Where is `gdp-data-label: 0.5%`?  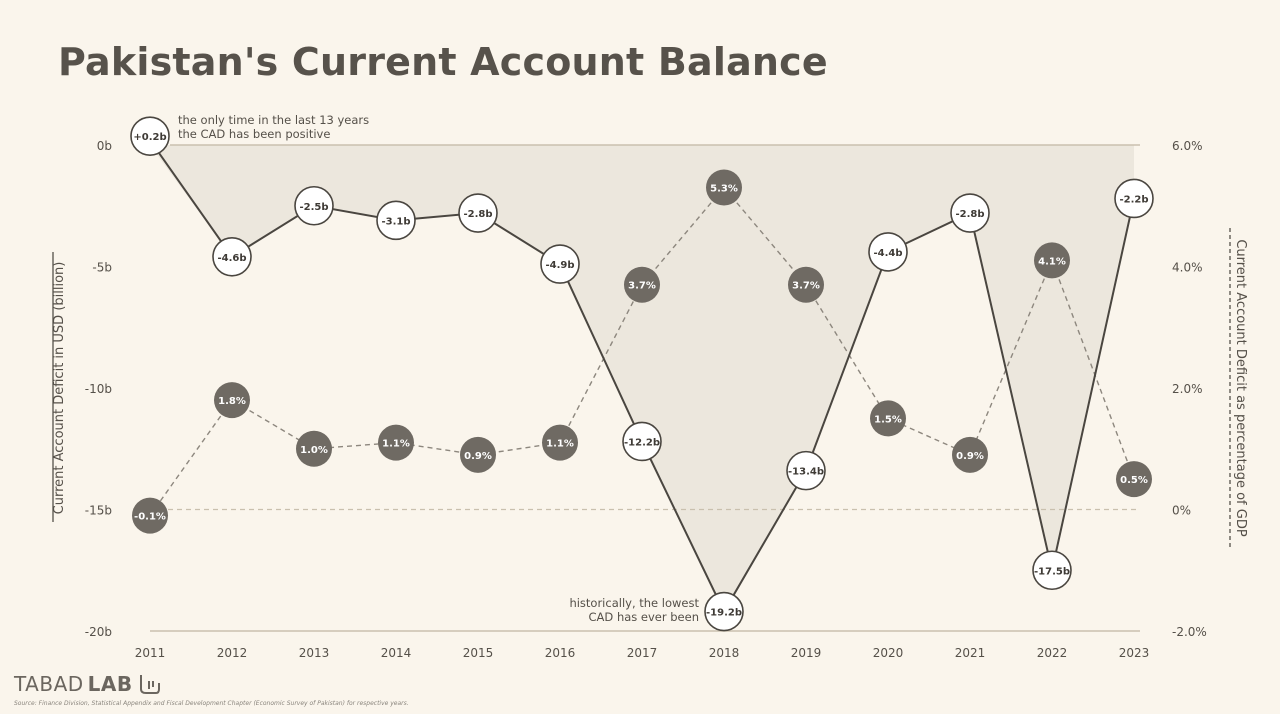 gdp-data-label: 0.5% is located at coordinates (1134, 480).